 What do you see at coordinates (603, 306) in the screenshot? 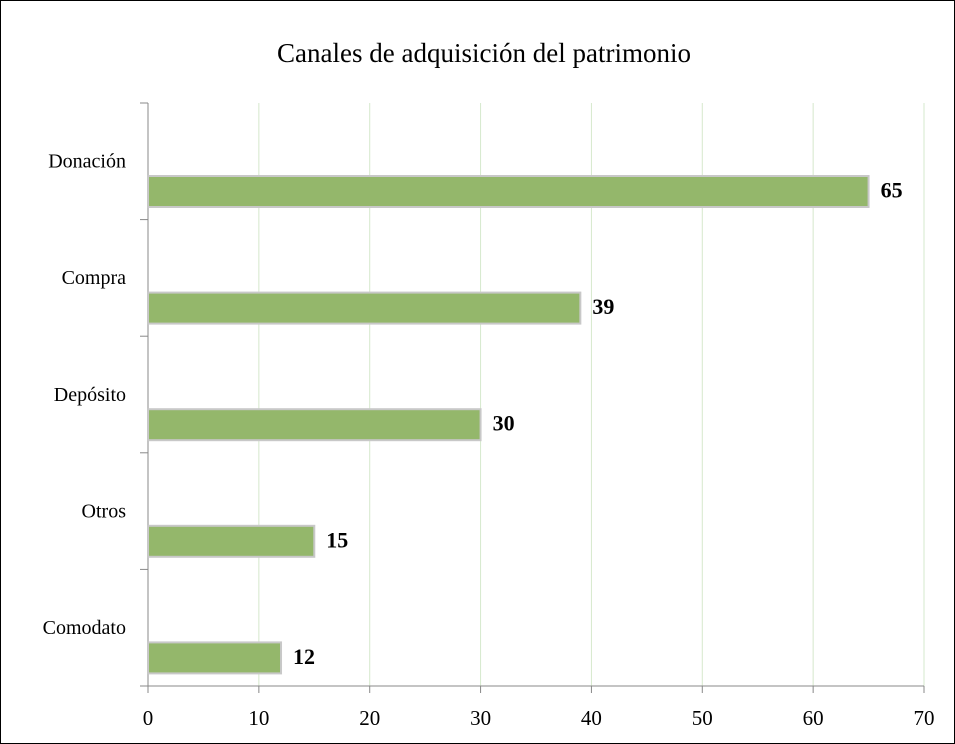
I see `value-label: 39` at bounding box center [603, 306].